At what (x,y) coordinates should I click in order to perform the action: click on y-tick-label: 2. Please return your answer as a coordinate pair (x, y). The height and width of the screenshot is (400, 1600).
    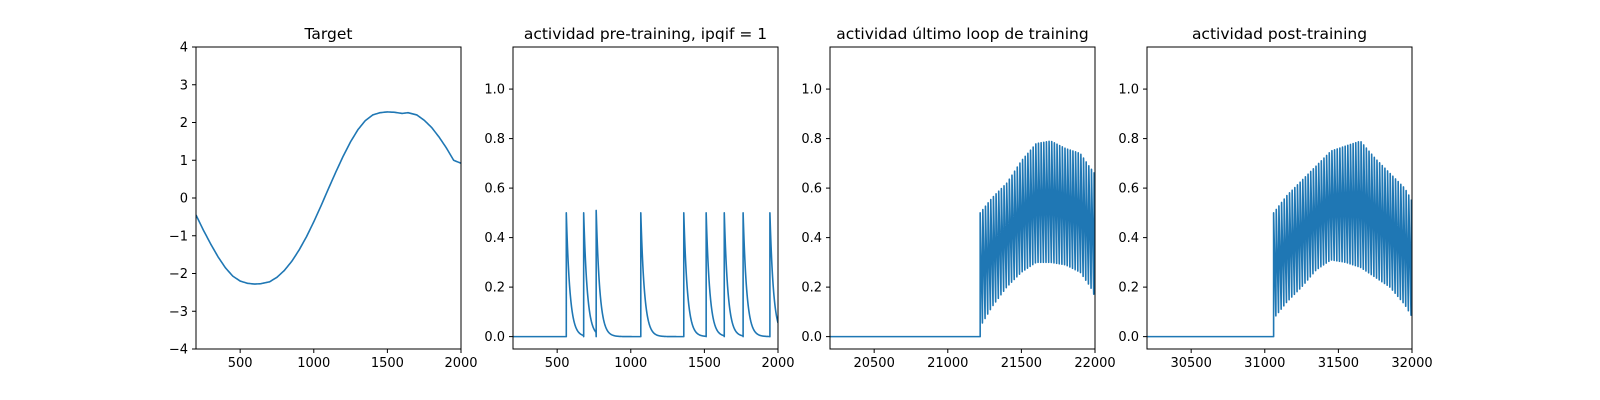
    Looking at the image, I should click on (184, 123).